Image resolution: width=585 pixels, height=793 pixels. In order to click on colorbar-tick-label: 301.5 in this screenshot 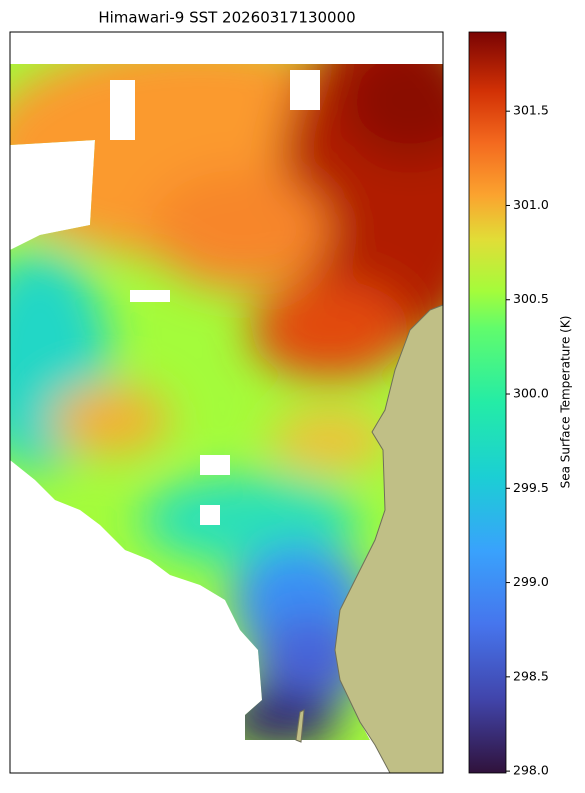, I will do `click(531, 110)`.